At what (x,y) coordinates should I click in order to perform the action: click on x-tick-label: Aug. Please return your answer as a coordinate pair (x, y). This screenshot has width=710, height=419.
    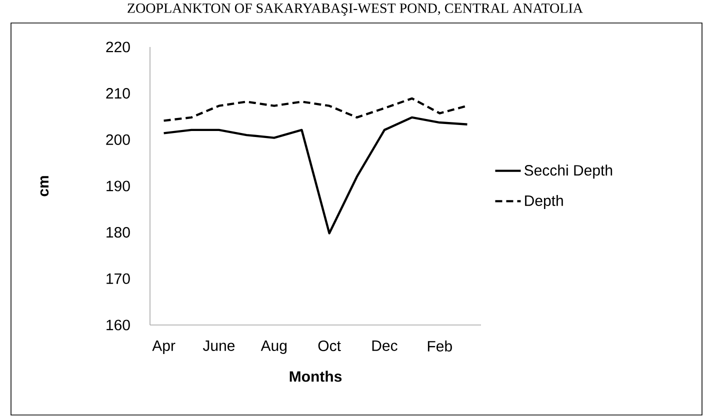
    Looking at the image, I should click on (273, 347).